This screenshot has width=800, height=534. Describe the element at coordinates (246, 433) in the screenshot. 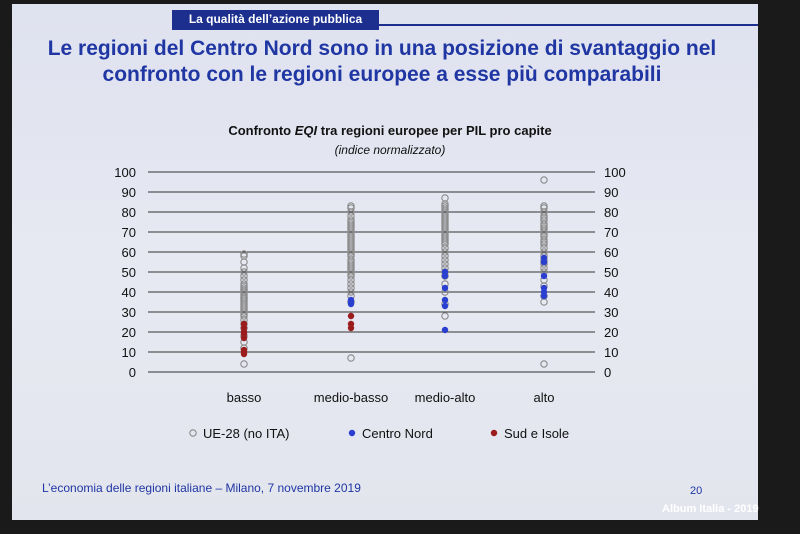

I see `legend-label: UE-28 (no ITA)` at that location.